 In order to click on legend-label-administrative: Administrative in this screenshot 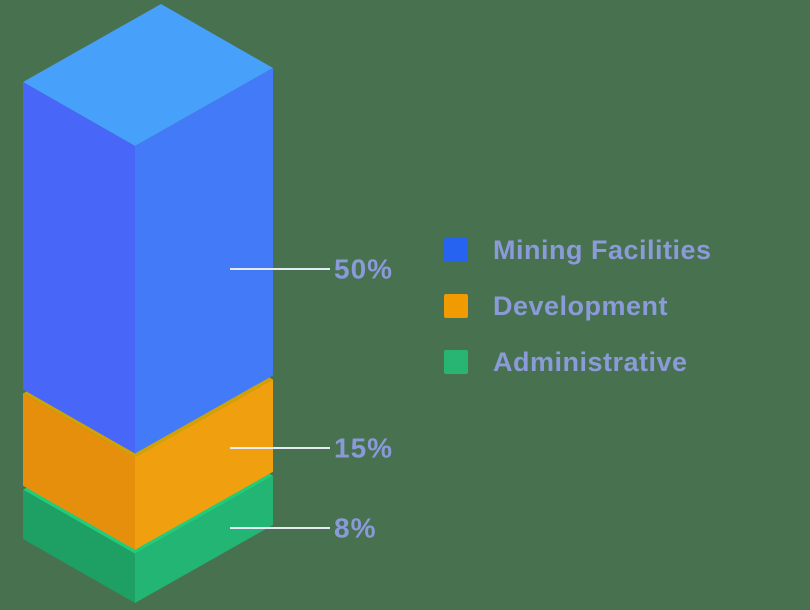, I will do `click(590, 361)`.